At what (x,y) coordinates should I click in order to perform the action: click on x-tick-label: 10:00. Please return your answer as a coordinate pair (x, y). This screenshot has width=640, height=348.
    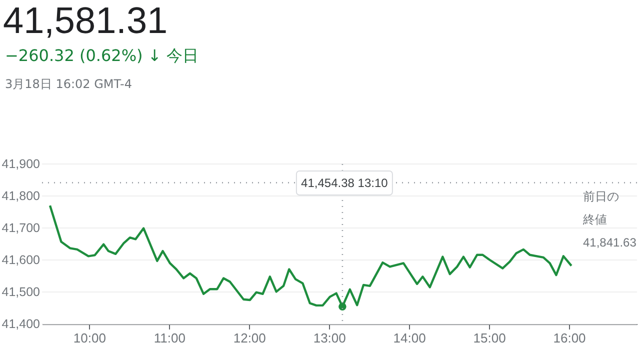
    Looking at the image, I should click on (89, 338).